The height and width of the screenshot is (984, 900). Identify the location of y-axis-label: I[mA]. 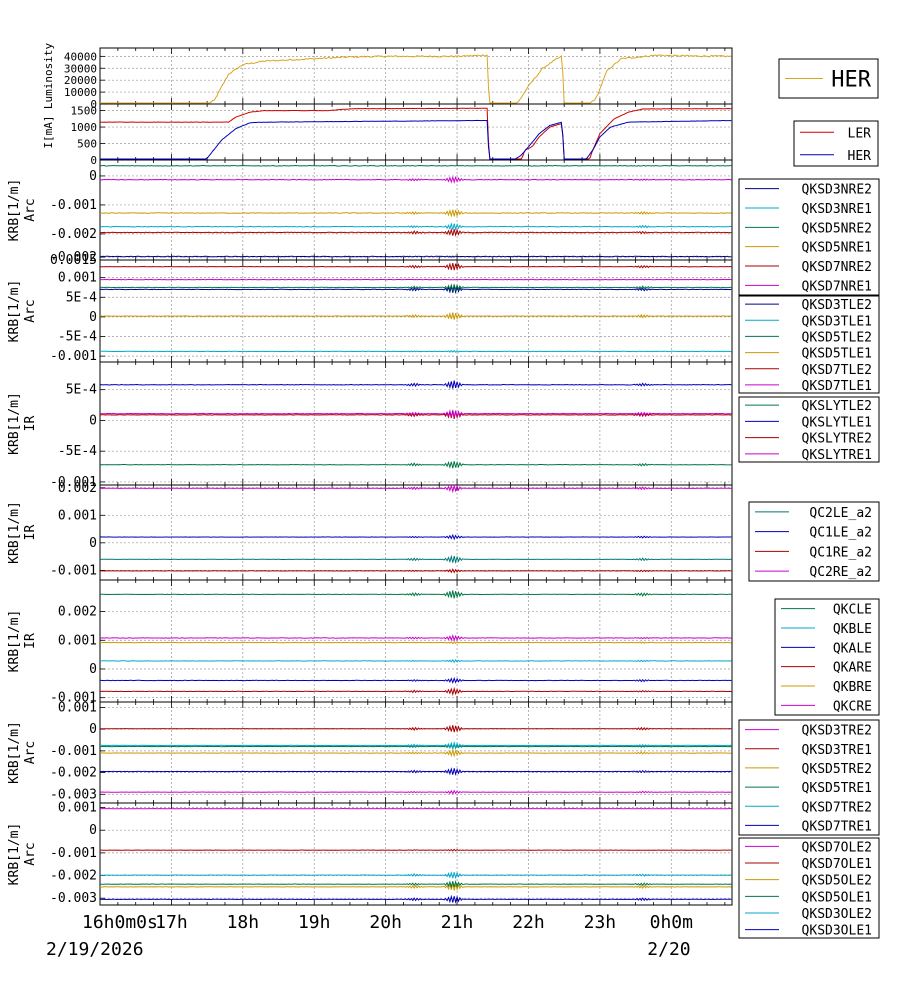
(48, 131).